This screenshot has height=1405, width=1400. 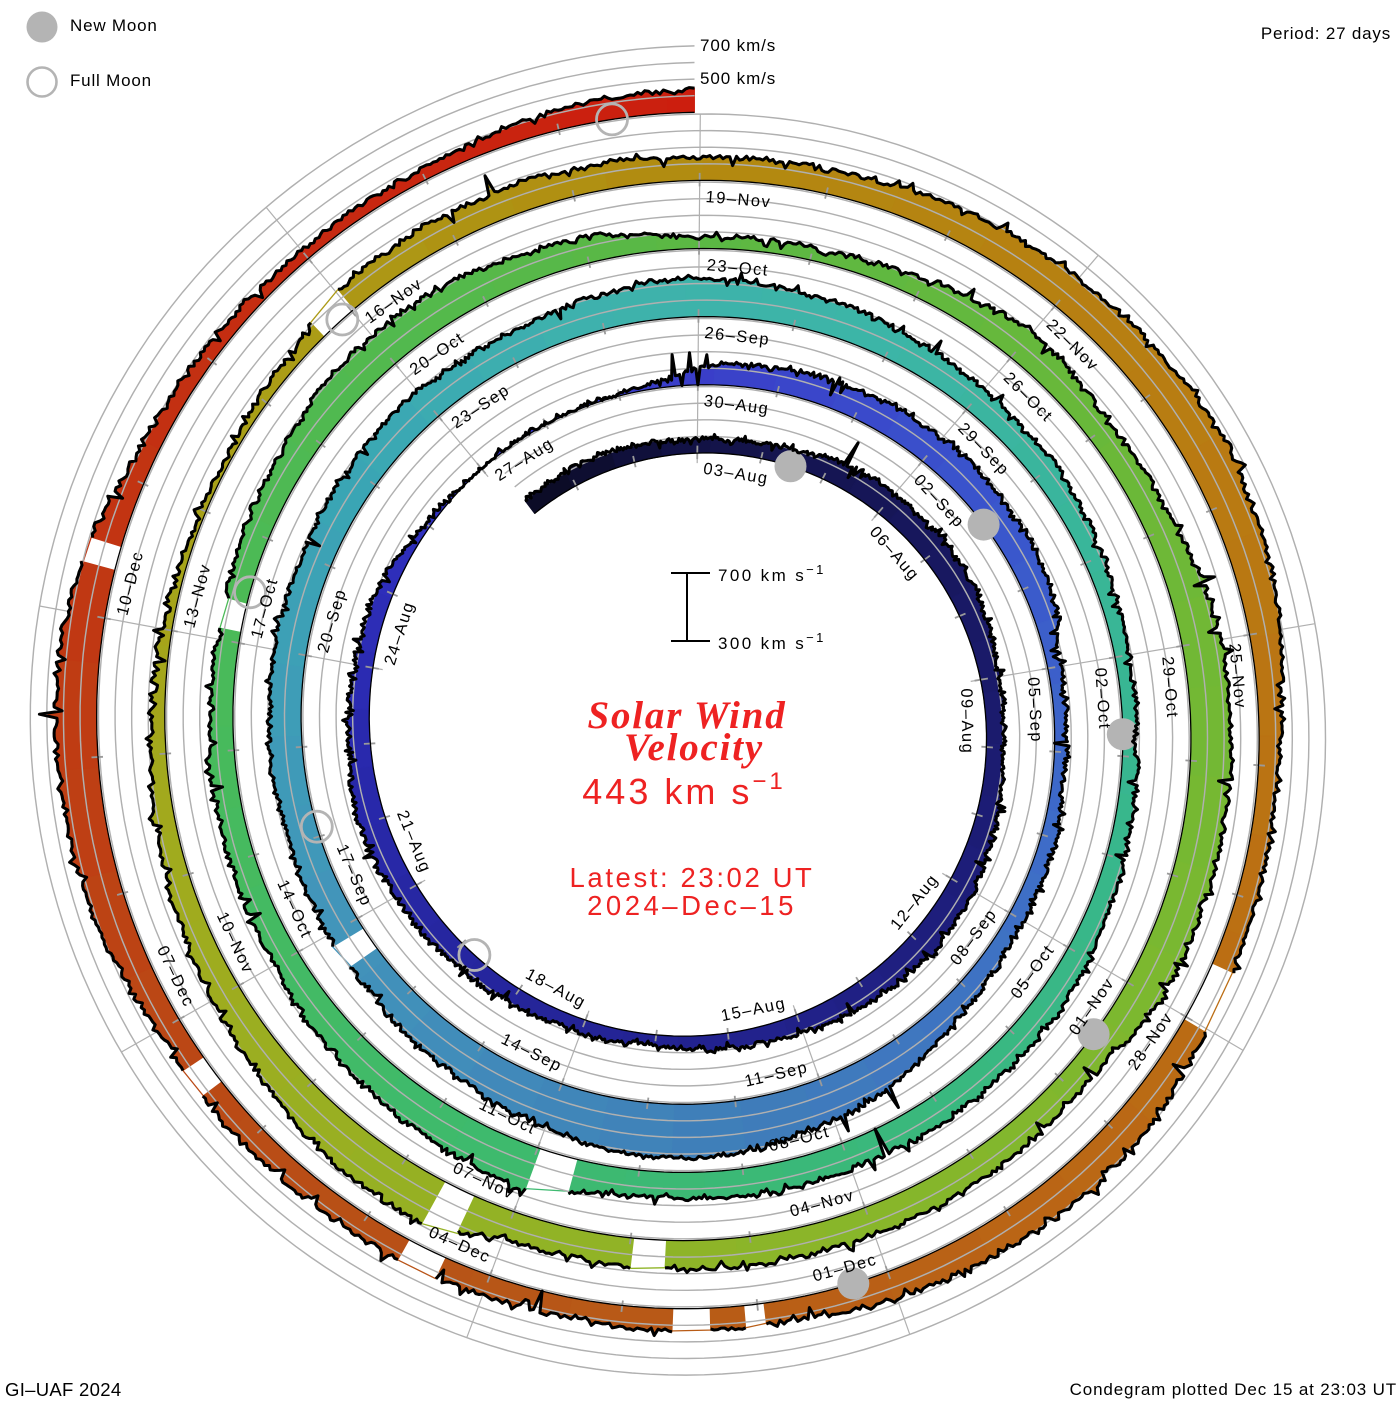 I want to click on svg-text: 05–Sep, so click(x=1034, y=710).